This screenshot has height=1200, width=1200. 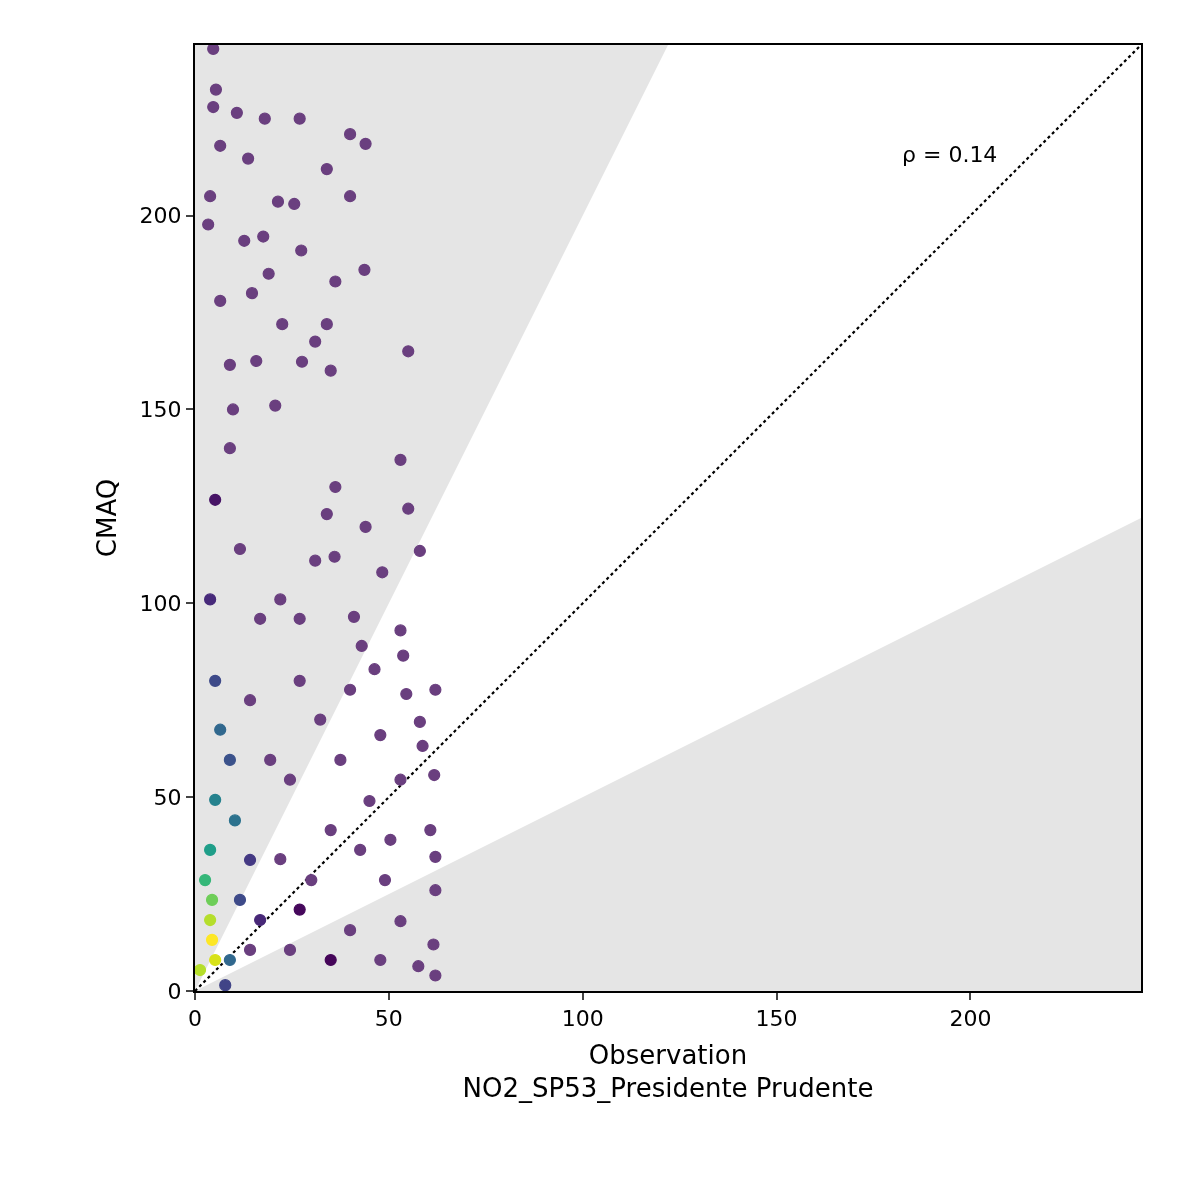 What do you see at coordinates (970, 1019) in the screenshot?
I see `x-tick-label: 200` at bounding box center [970, 1019].